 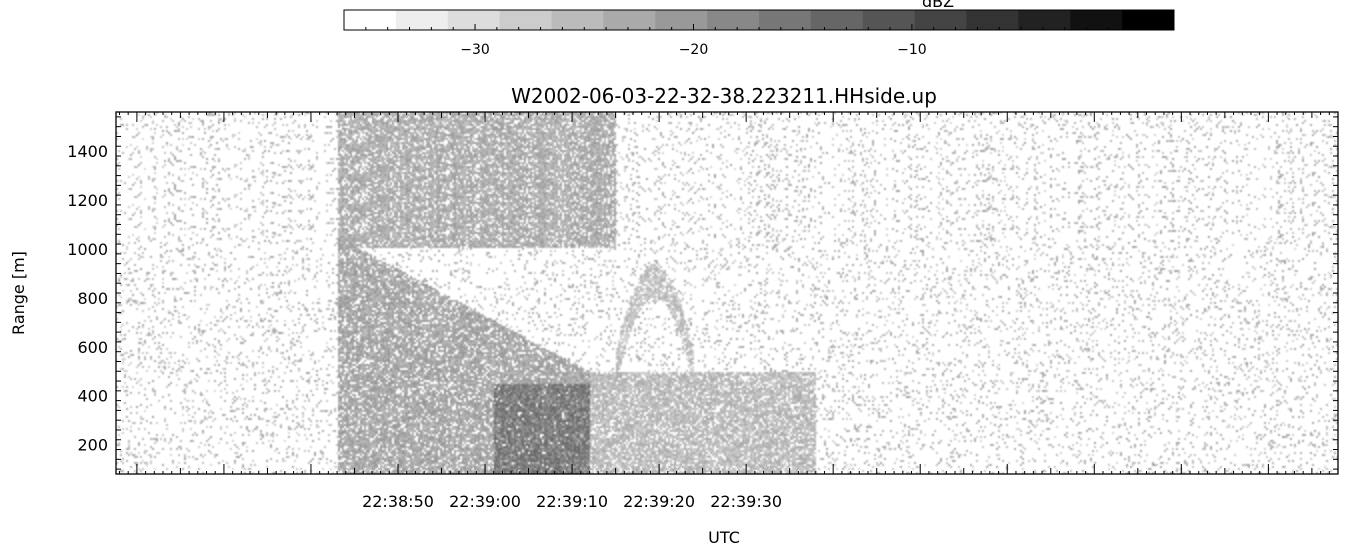 I want to click on y-axis-label: Range [m], so click(x=18, y=293).